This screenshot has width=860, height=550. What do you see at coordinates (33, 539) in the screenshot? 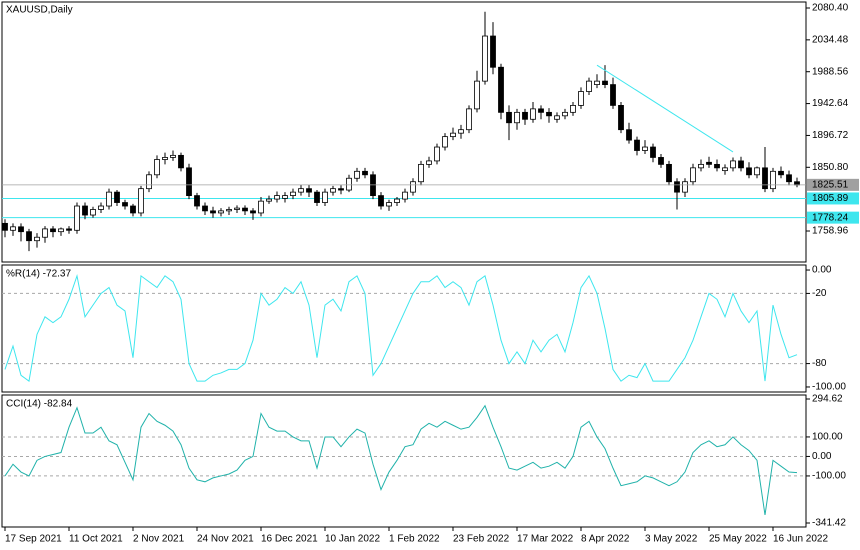
I see `x-tick-label: 17 Sep 2021` at bounding box center [33, 539].